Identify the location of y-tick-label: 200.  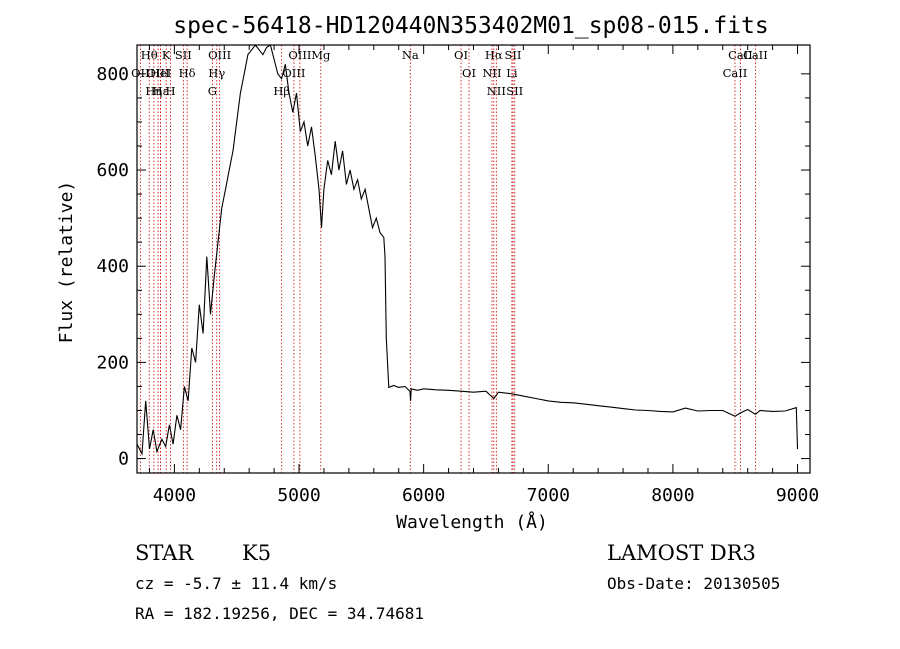
(112, 362).